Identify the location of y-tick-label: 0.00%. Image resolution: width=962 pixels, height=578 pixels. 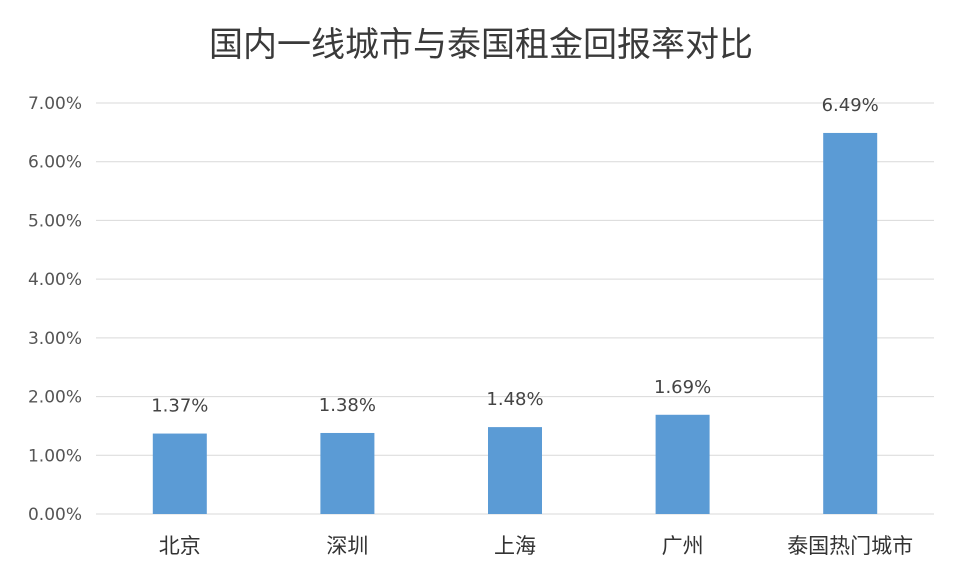
(55, 515).